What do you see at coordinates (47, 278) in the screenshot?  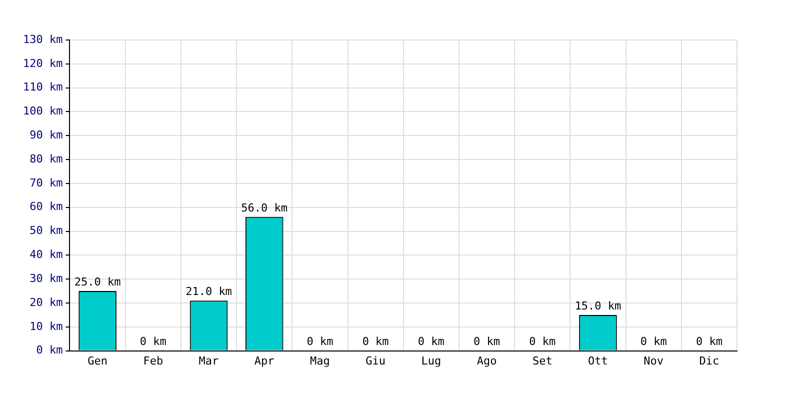 I see `y-tick-label: 30 km` at bounding box center [47, 278].